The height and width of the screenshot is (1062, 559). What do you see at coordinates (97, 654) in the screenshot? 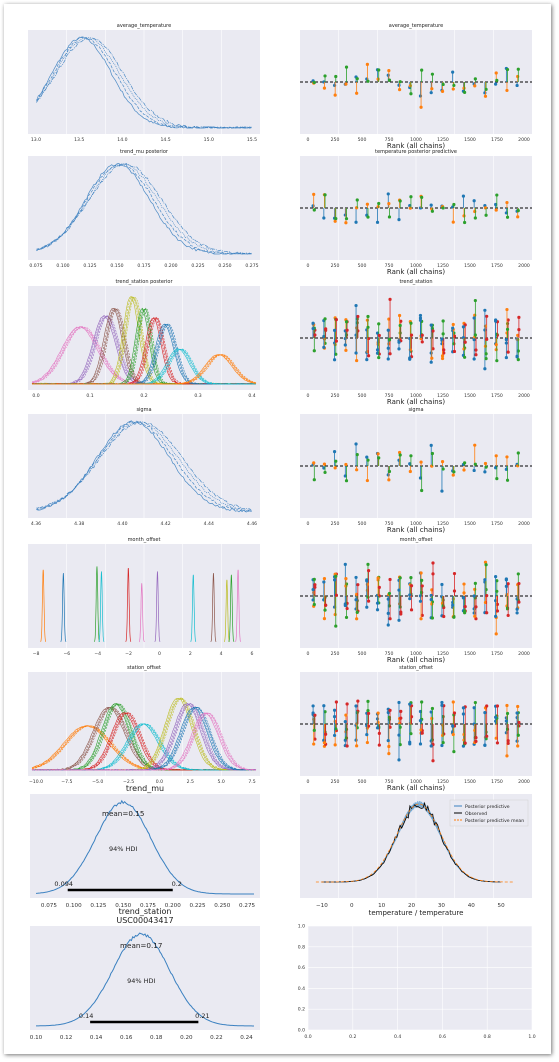
I see `x-tick-label: −4` at bounding box center [97, 654].